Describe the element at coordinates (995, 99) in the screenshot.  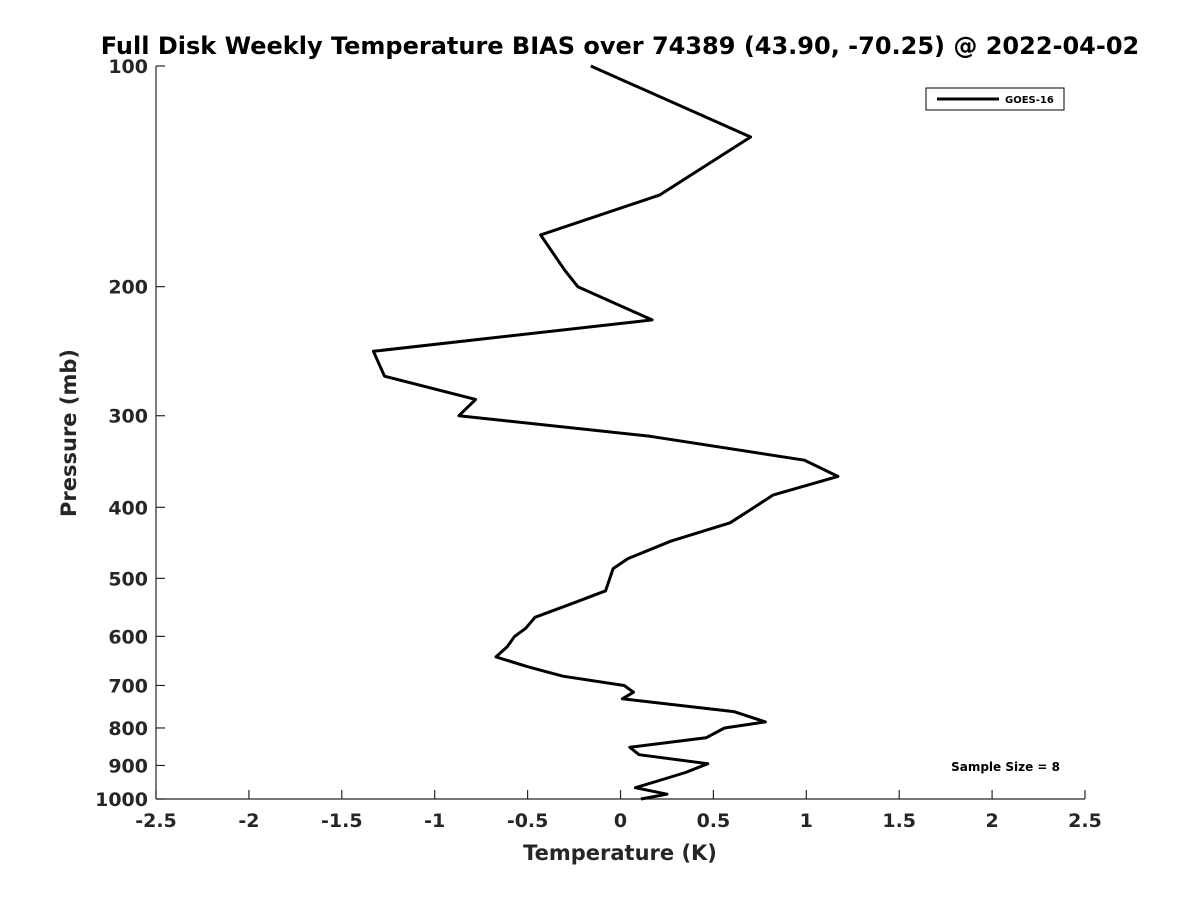
I see `legend: GOES-16` at that location.